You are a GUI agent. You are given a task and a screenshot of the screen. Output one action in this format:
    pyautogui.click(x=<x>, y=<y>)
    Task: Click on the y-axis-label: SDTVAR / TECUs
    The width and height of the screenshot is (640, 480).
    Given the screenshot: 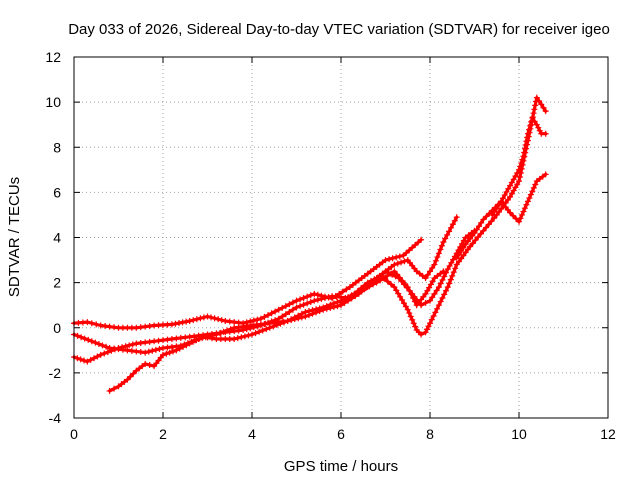 What is the action you would take?
    pyautogui.click(x=14, y=237)
    